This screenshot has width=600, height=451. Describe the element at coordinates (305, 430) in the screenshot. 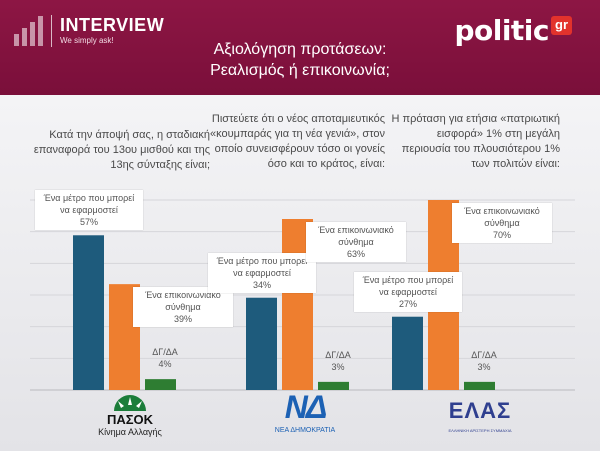

I see `party-subtitle: ΝΕΑ ΔΗΜΟΚΡΑΤΙΑ` at that location.